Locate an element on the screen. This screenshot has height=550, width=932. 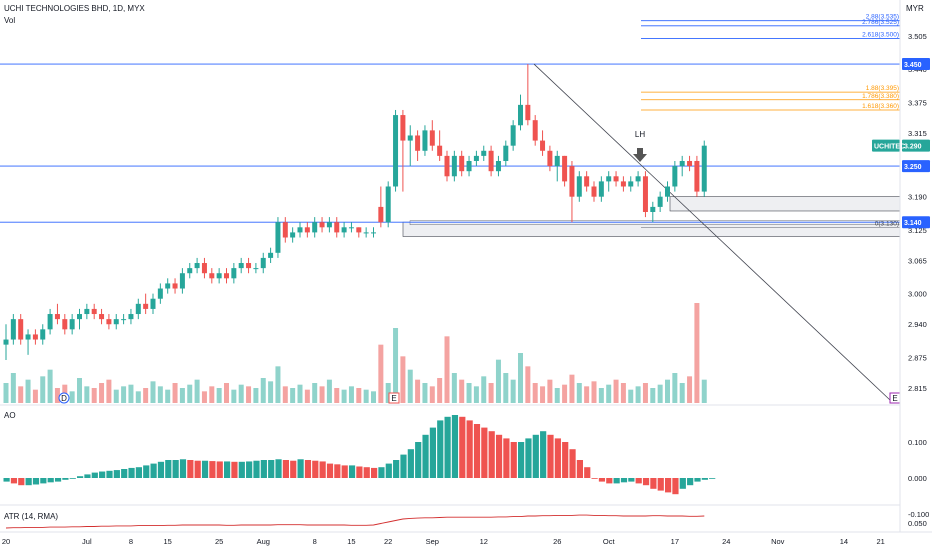
last-price-badge is located at coordinates (916, 145).